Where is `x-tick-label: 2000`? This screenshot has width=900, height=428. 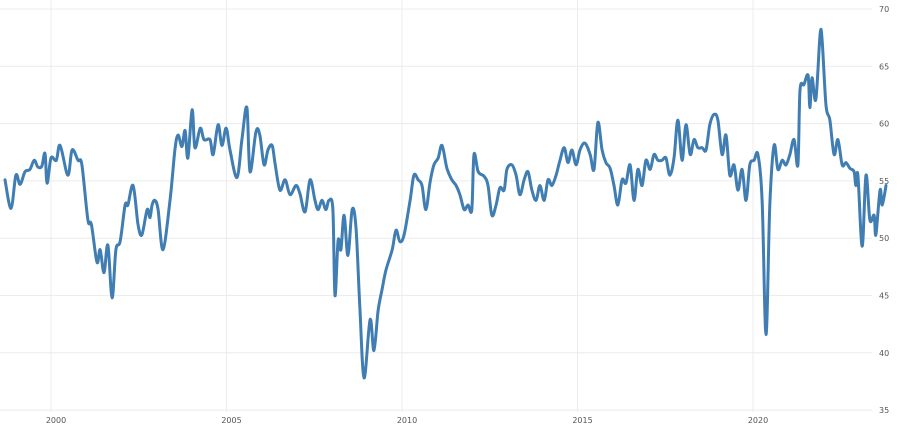 x-tick-label: 2000 is located at coordinates (56, 420).